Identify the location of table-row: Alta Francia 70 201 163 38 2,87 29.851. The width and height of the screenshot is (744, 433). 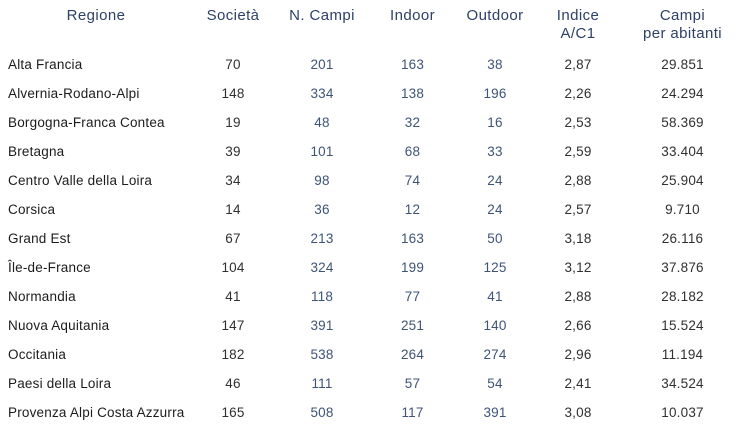
(372, 64).